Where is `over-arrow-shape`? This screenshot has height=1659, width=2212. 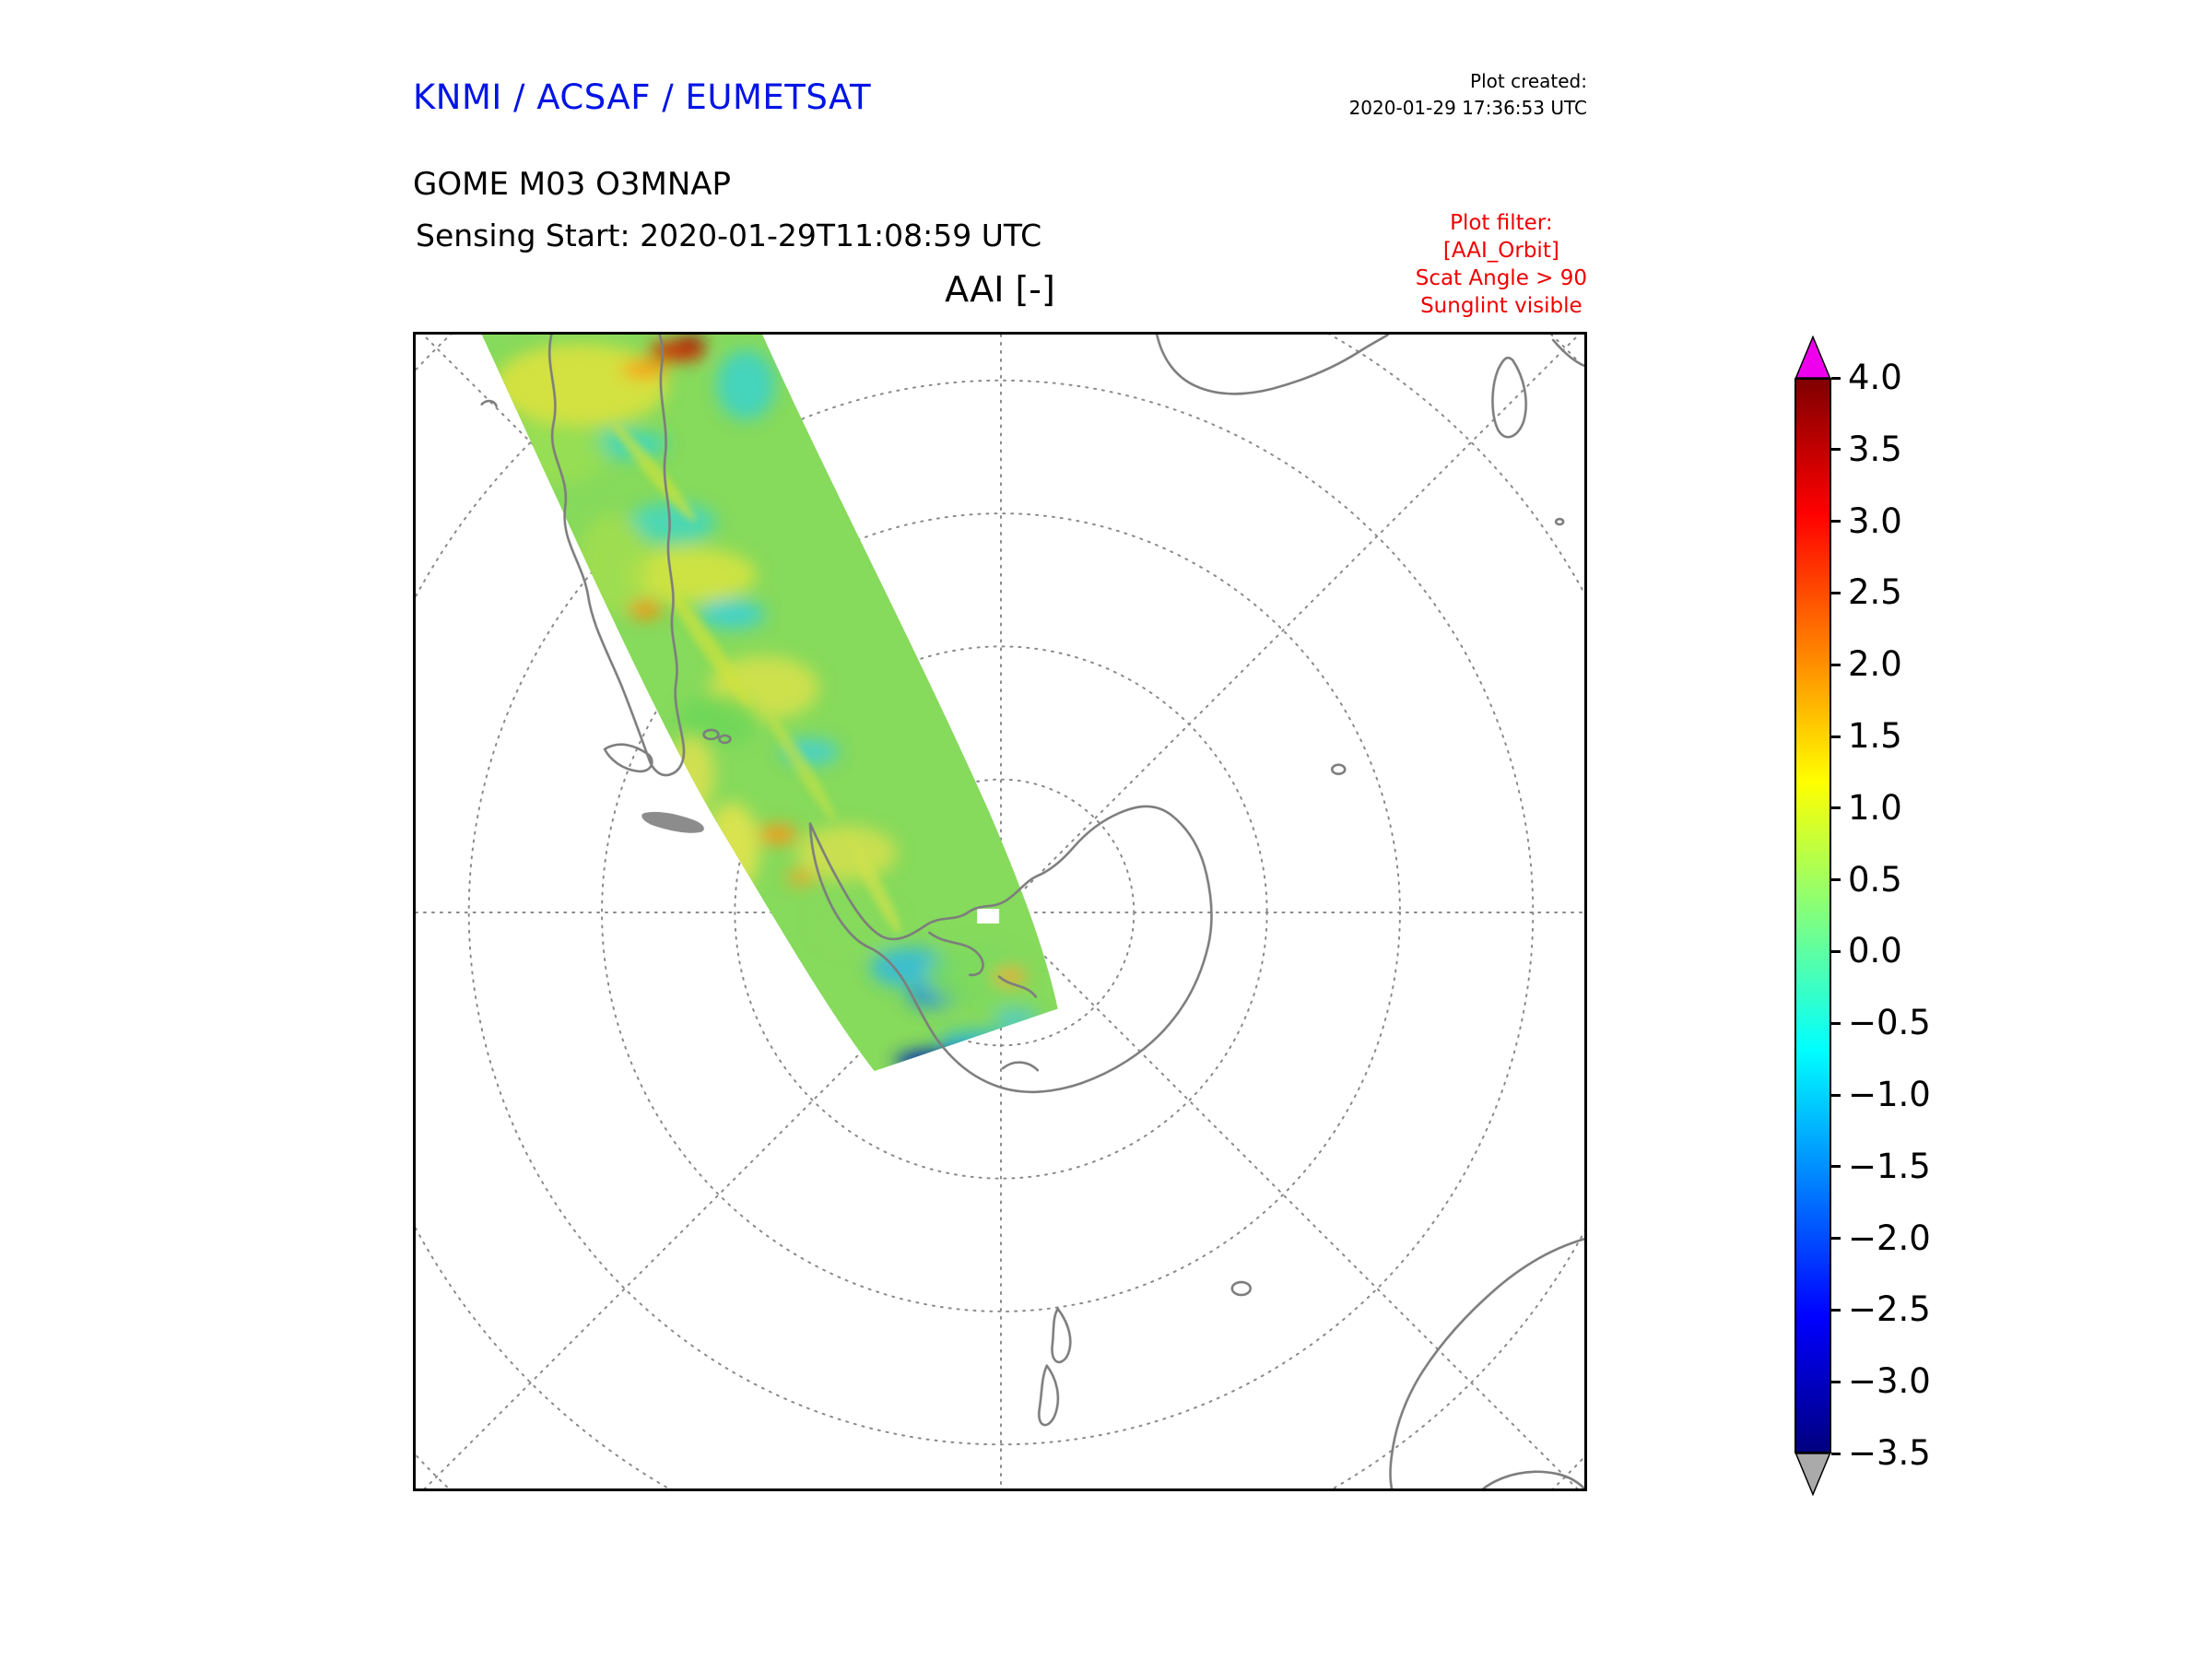
over-arrow-shape is located at coordinates (1812, 356).